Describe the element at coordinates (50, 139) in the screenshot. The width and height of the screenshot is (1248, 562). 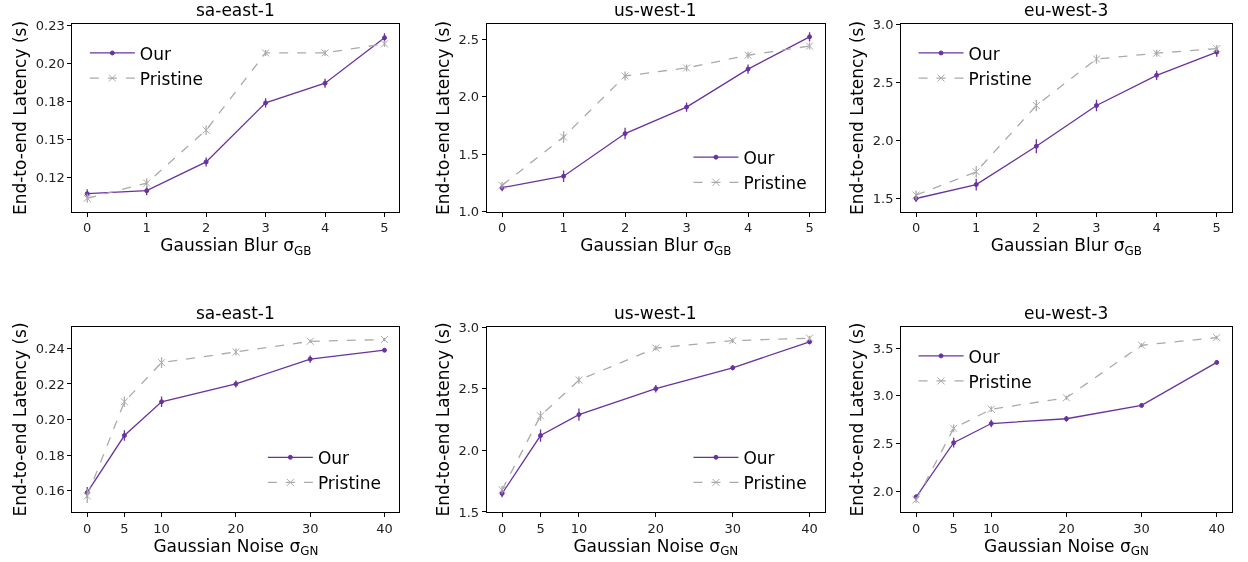
I see `y-tick-label: 0.15` at that location.